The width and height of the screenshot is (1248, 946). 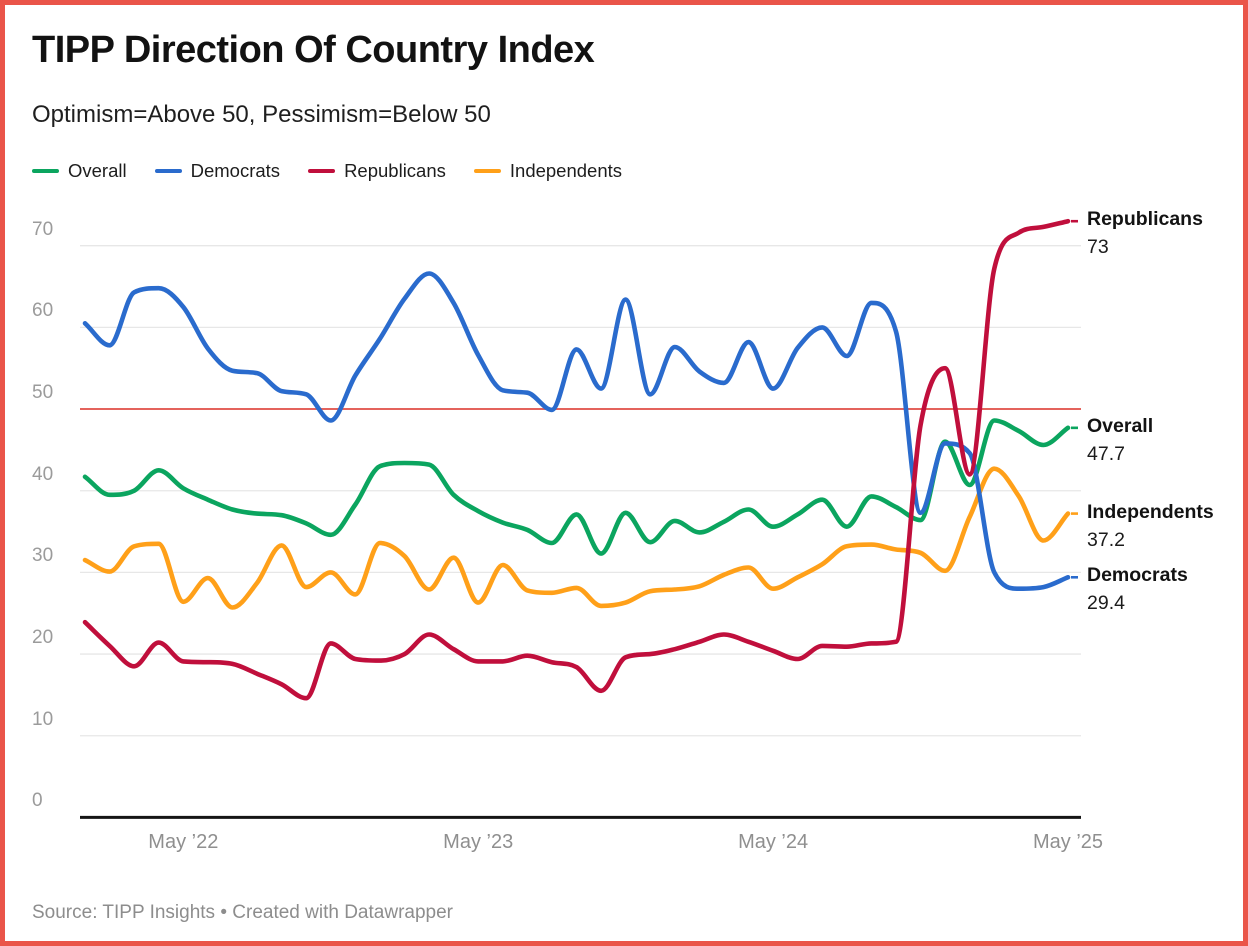 I want to click on x-tick-label-1: May ’22, so click(x=183, y=842).